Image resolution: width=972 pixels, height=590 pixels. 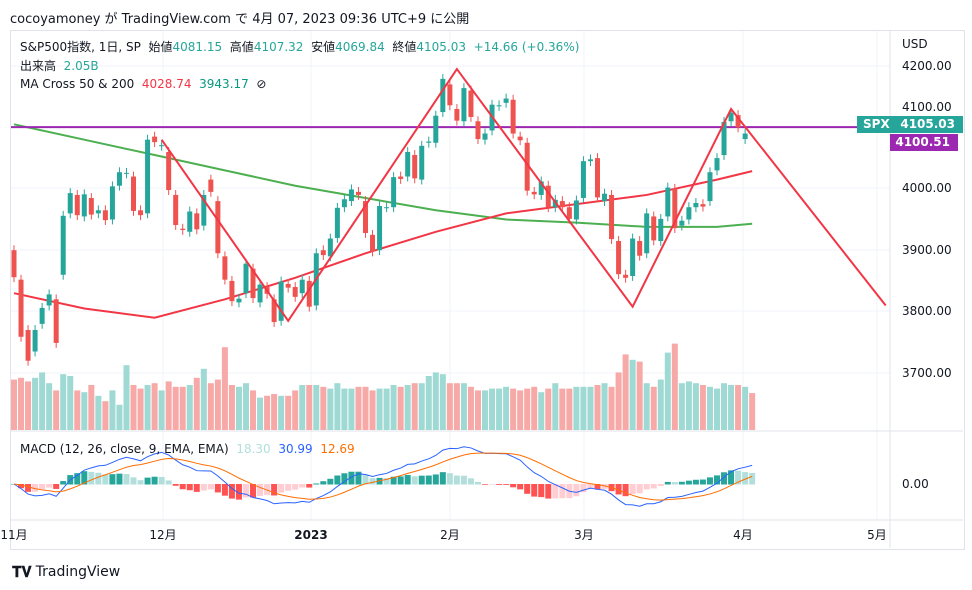 What do you see at coordinates (143, 84) in the screenshot?
I see `ma-legend: MA Cross 50 & 200 4028.74 3943.17 ⊘` at bounding box center [143, 84].